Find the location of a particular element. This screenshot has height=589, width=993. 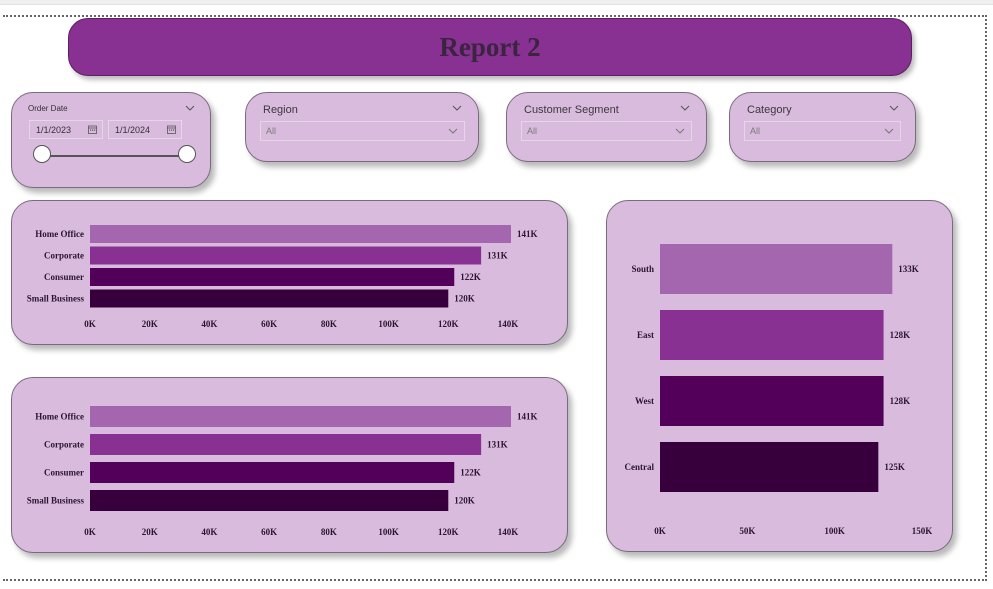

start-date-value: 1/1/2023 is located at coordinates (54, 130).